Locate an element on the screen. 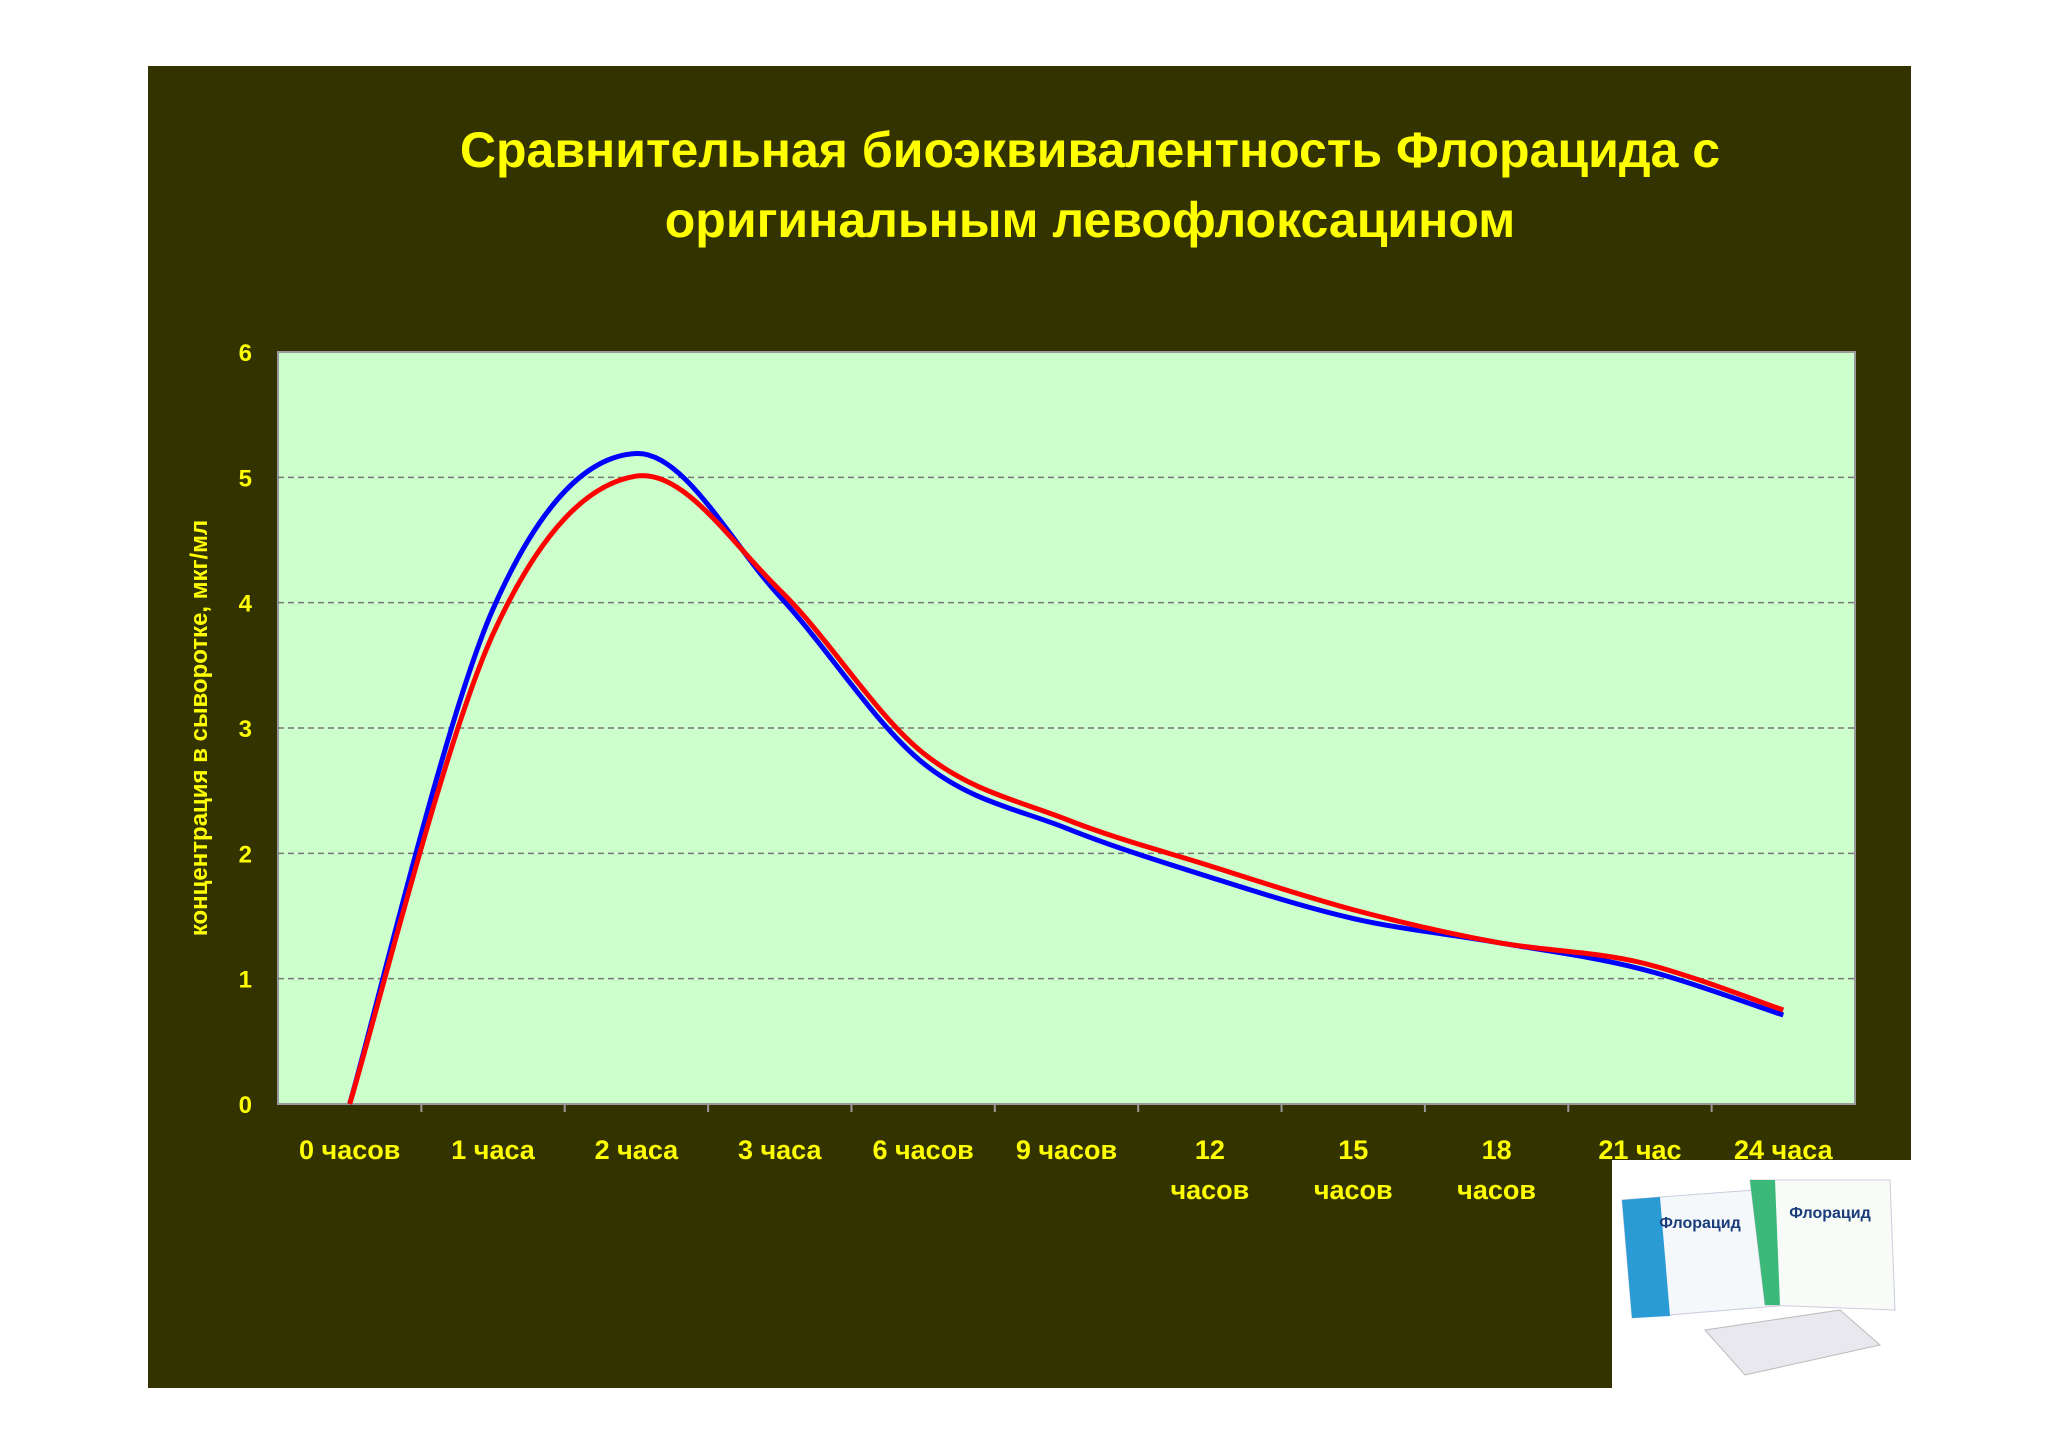 The width and height of the screenshot is (2048, 1454). y-tick-label: 2 is located at coordinates (245, 854).